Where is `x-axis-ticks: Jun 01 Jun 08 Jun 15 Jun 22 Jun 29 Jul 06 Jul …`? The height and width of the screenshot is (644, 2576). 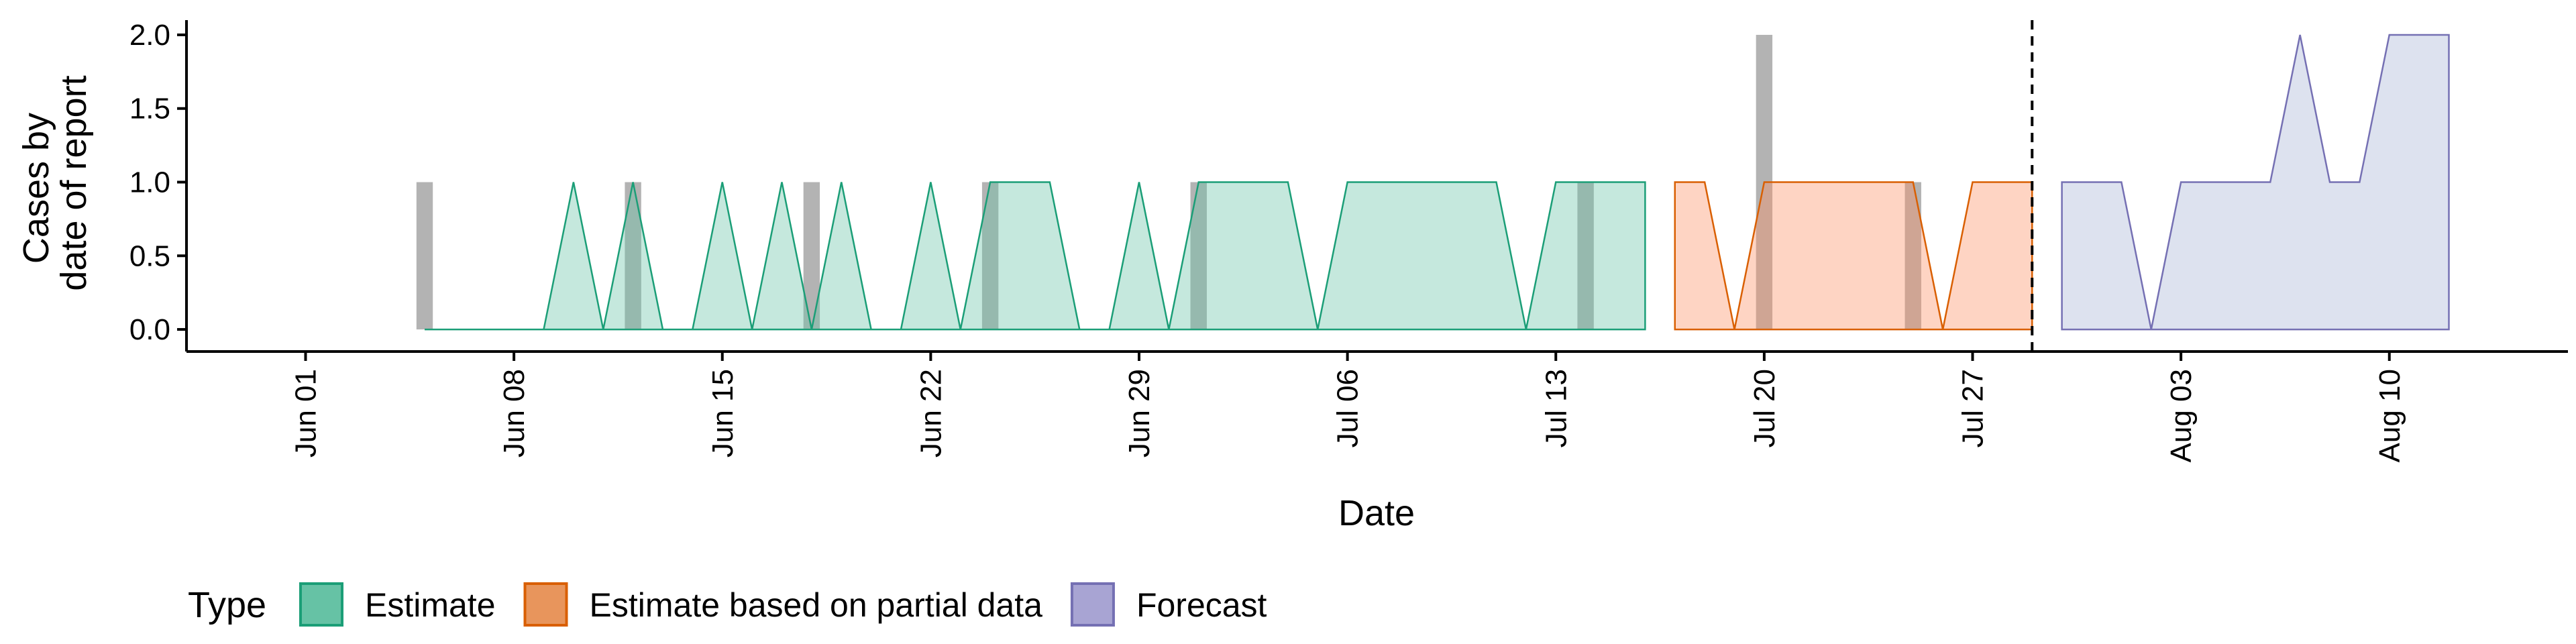 x-axis-ticks: Jun 01 Jun 08 Jun 15 Jun 22 Jun 29 Jul 06 Jul … is located at coordinates (1348, 407).